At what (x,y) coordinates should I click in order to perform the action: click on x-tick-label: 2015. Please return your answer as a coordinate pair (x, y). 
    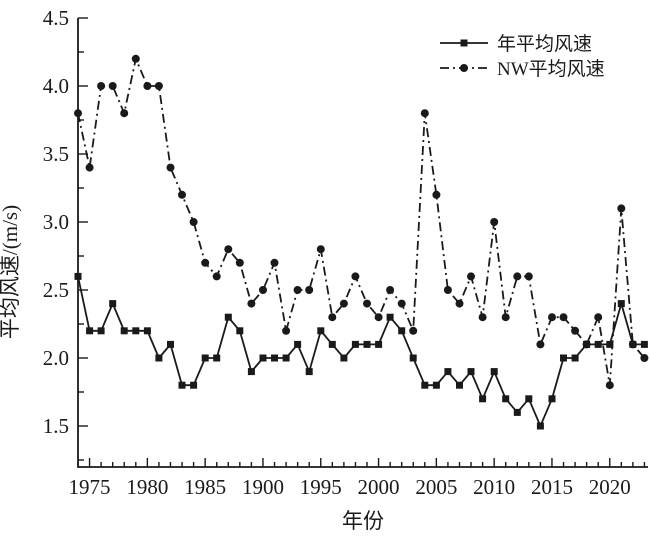
    Looking at the image, I should click on (552, 487).